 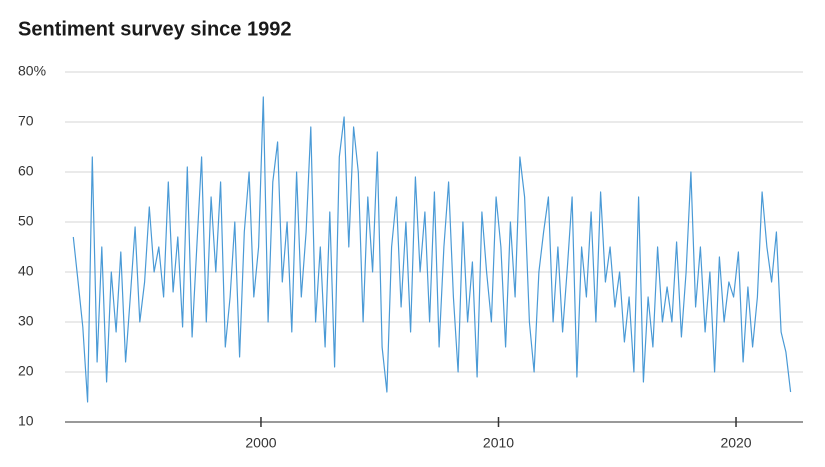 What do you see at coordinates (26, 371) in the screenshot?
I see `y-tick-label: 20` at bounding box center [26, 371].